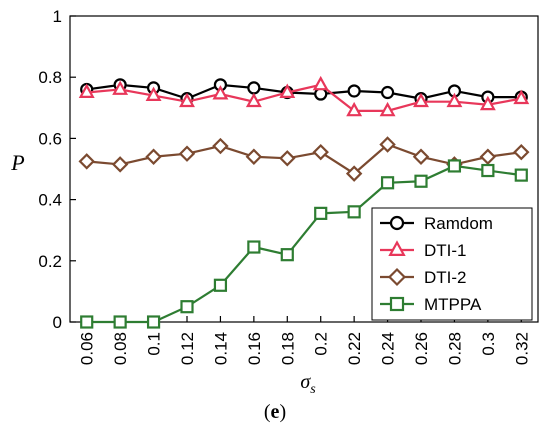 This screenshot has height=432, width=550. I want to click on x-axis-title: σs, so click(308, 384).